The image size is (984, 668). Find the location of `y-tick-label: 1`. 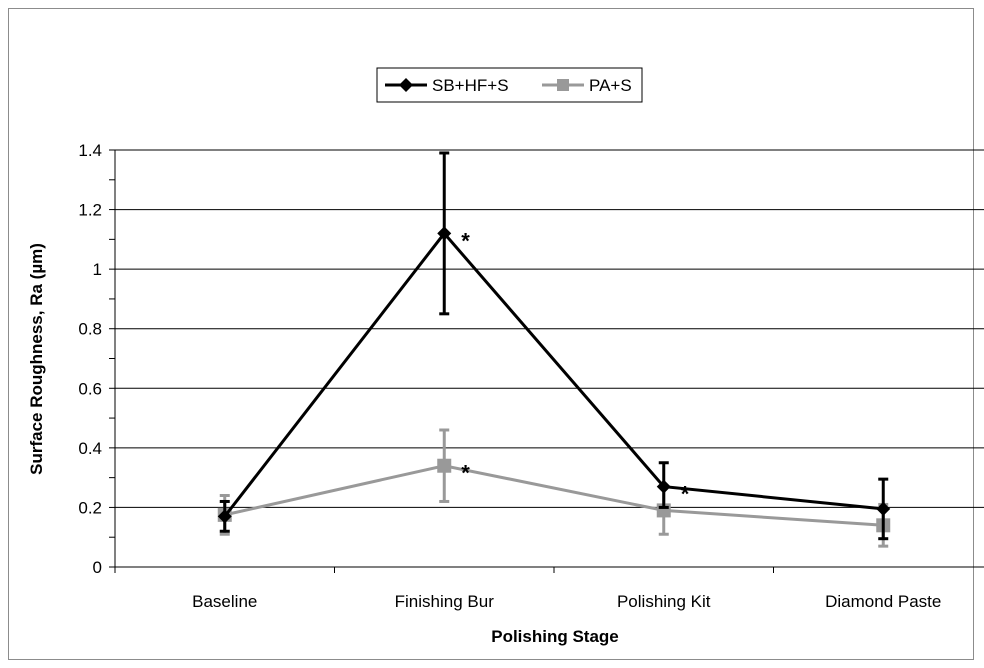

y-tick-label: 1 is located at coordinates (97, 269).